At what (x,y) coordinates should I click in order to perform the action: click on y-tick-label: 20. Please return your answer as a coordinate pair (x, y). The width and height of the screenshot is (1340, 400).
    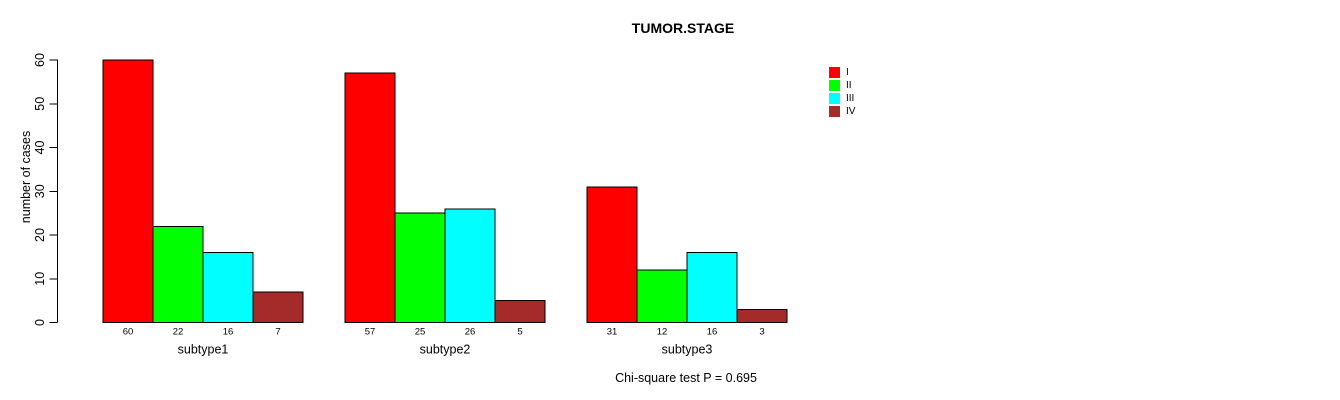
    Looking at the image, I should click on (40, 235).